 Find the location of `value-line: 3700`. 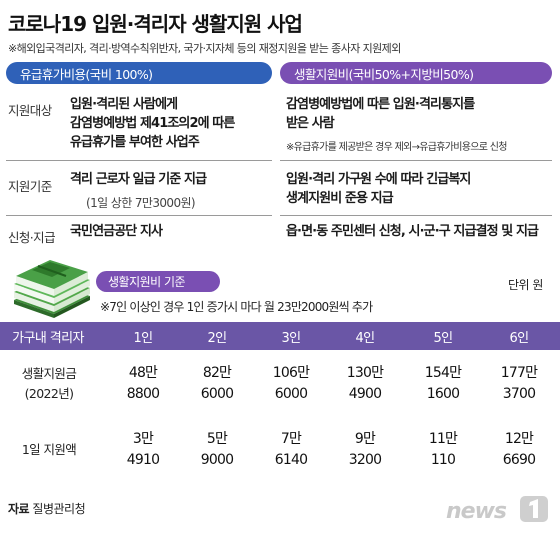

value-line: 3700 is located at coordinates (519, 394).